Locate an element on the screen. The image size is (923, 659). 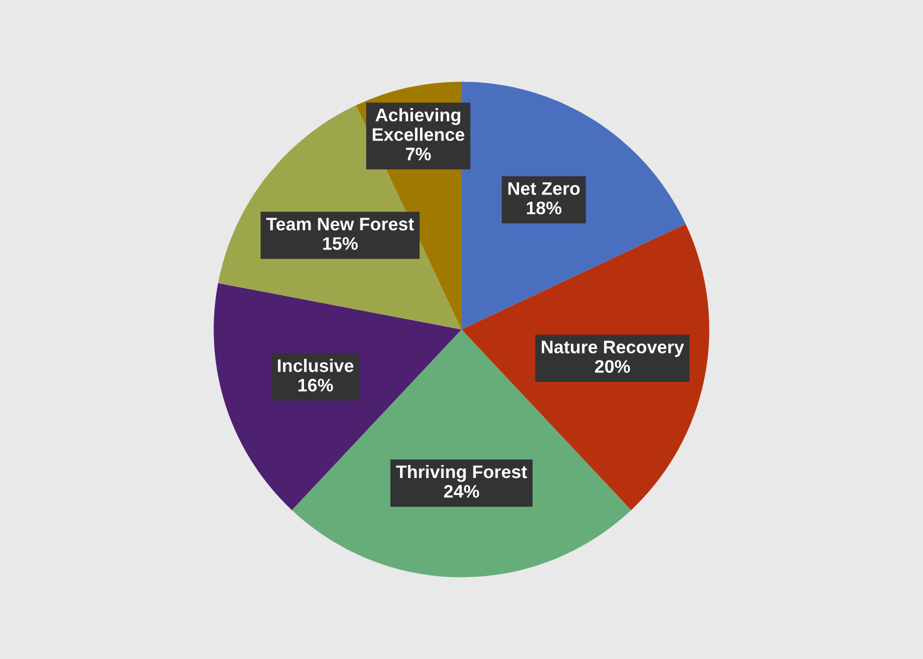
slice-label: Achieving Excellence is located at coordinates (418, 124).